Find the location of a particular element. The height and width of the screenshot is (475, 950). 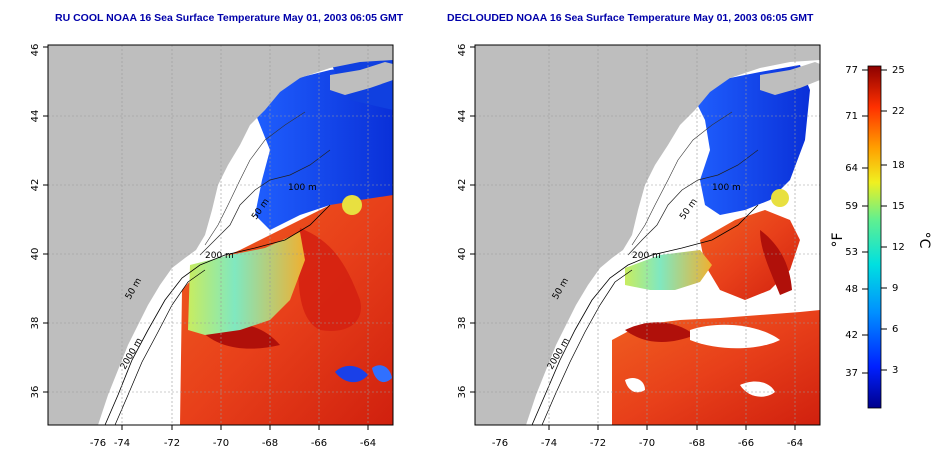

right-sst-cold-region is located at coordinates (750, 140).